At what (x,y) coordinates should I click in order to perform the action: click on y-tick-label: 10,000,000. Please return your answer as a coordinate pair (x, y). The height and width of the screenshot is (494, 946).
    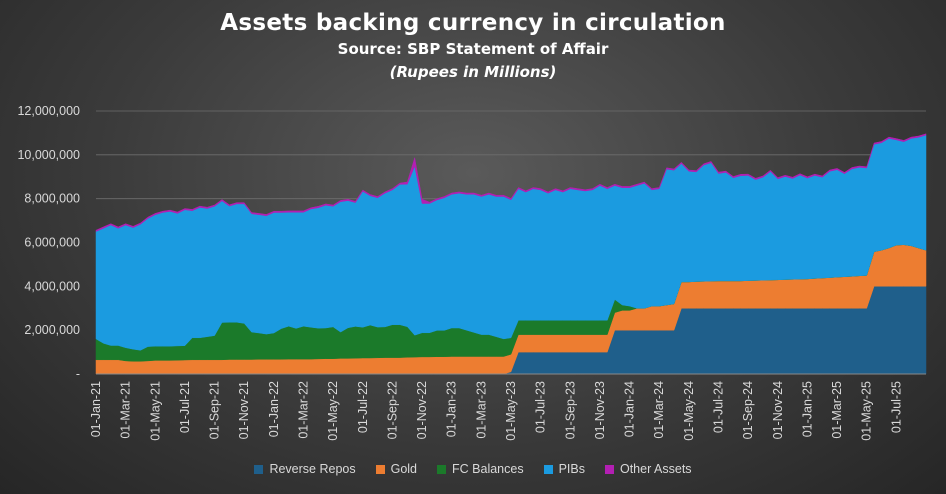
    Looking at the image, I should click on (48, 155).